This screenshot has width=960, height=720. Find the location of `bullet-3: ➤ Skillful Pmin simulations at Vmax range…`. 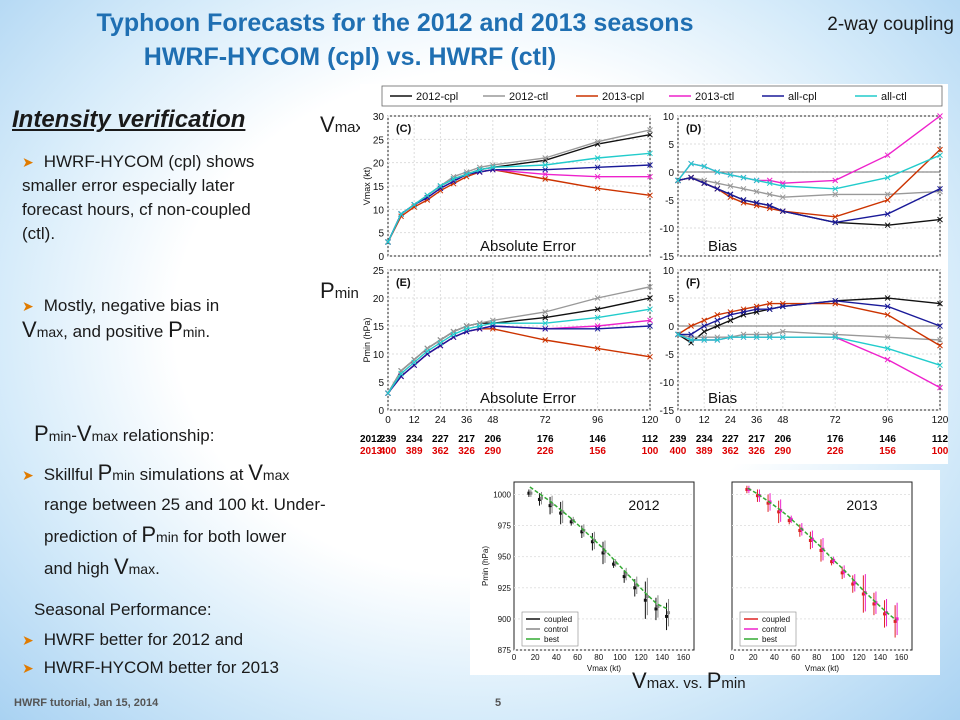

bullet-3: ➤ Skillful Pmin simulations at Vmax range… is located at coordinates (174, 519).